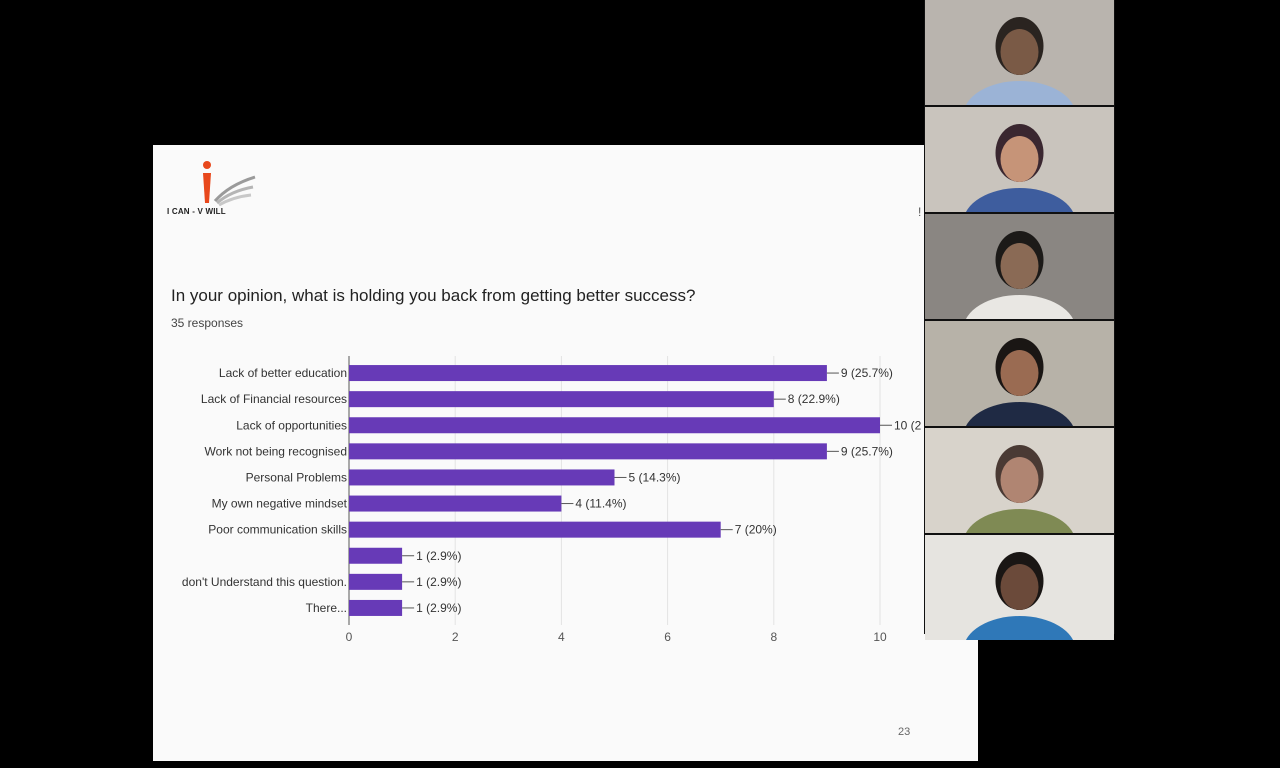 The height and width of the screenshot is (768, 1280). What do you see at coordinates (773, 637) in the screenshot?
I see `x-tick-label: 8` at bounding box center [773, 637].